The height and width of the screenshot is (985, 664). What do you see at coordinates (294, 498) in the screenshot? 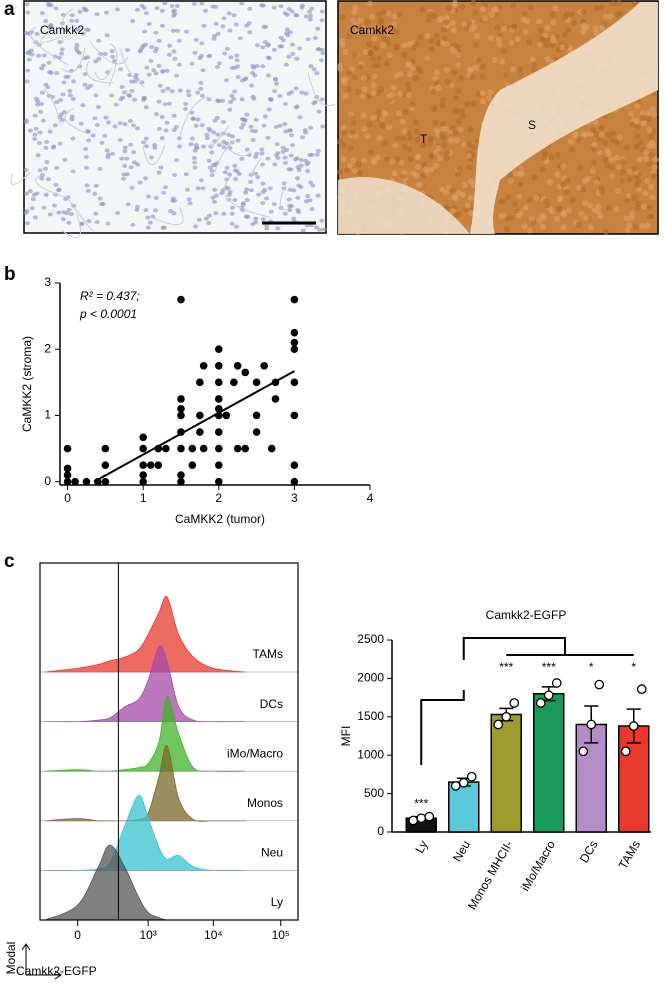
I see `x-tick-label: 3` at bounding box center [294, 498].